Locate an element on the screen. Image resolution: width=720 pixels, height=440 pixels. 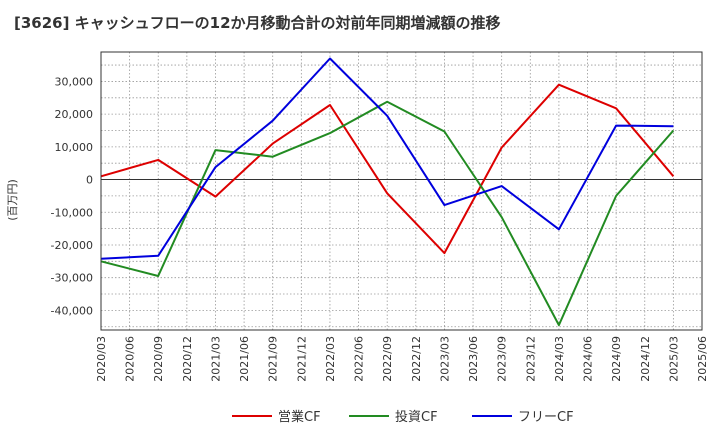
x-tick-label: 2024/09 is located at coordinates (616, 359).